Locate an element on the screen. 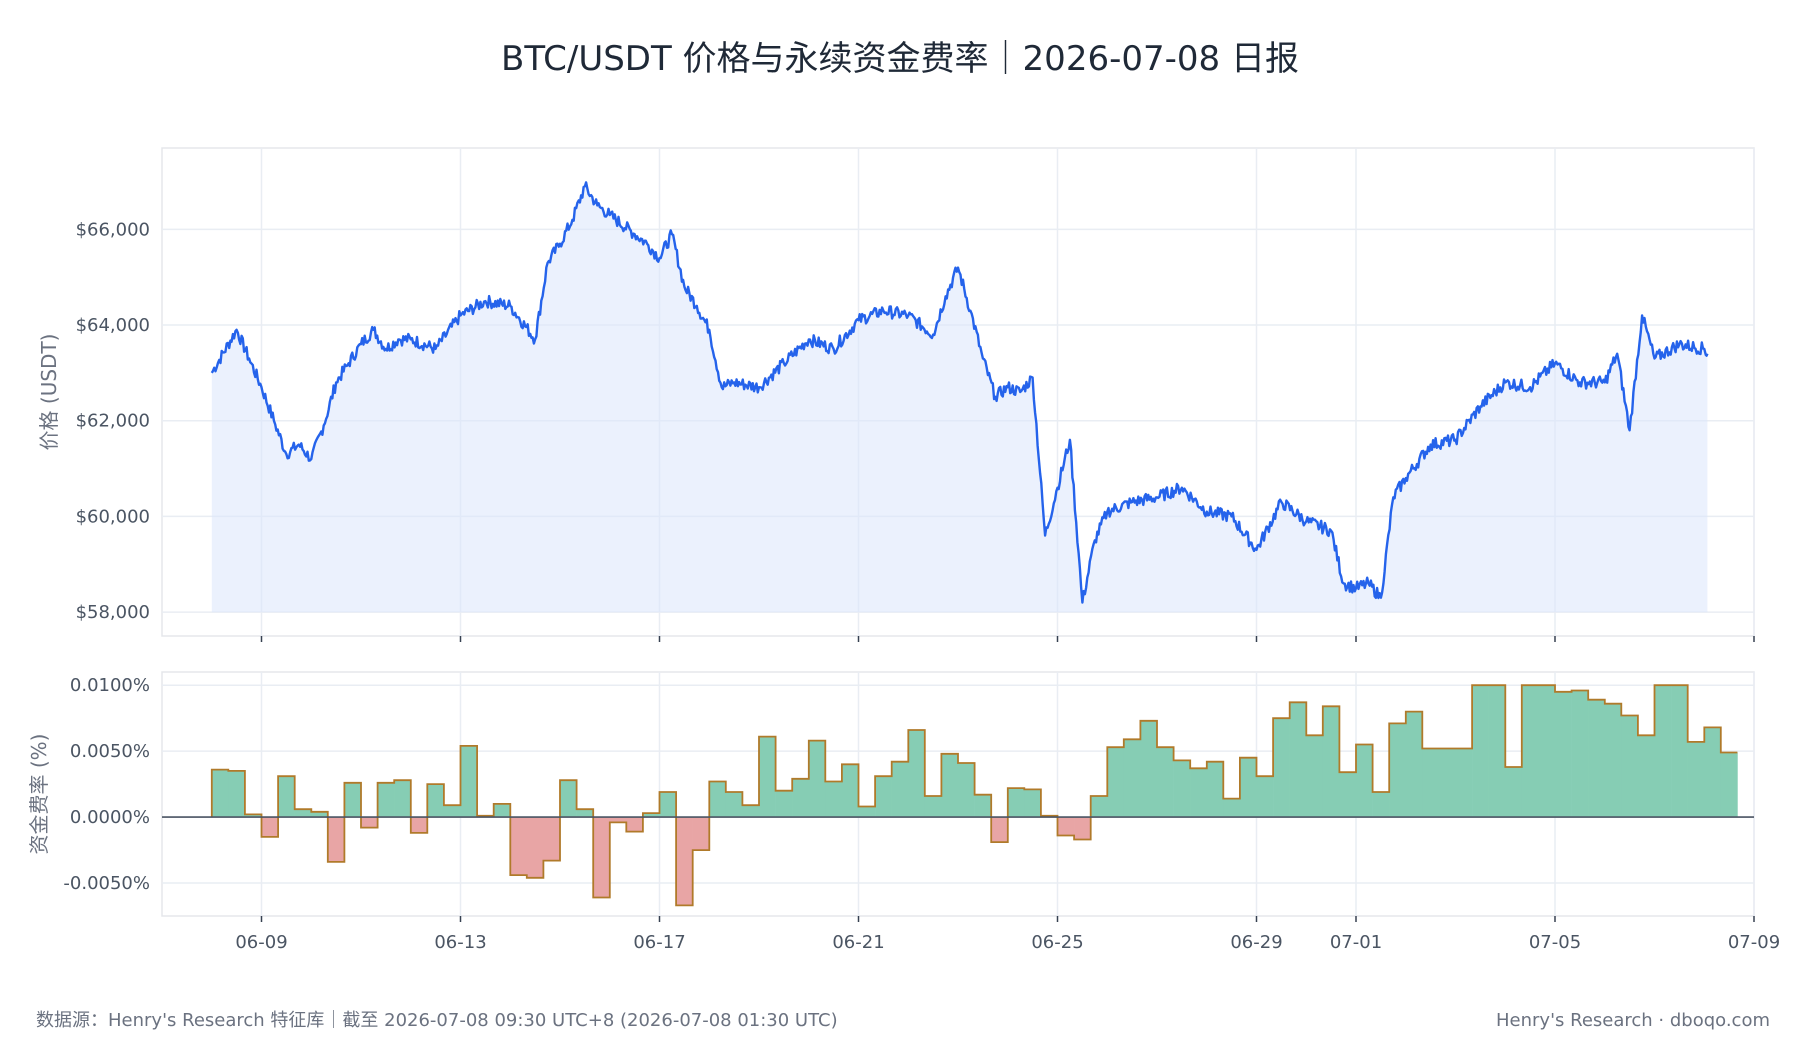 This screenshot has height=1050, width=1800. funding-x-tick-label: 07-09 is located at coordinates (1754, 942).